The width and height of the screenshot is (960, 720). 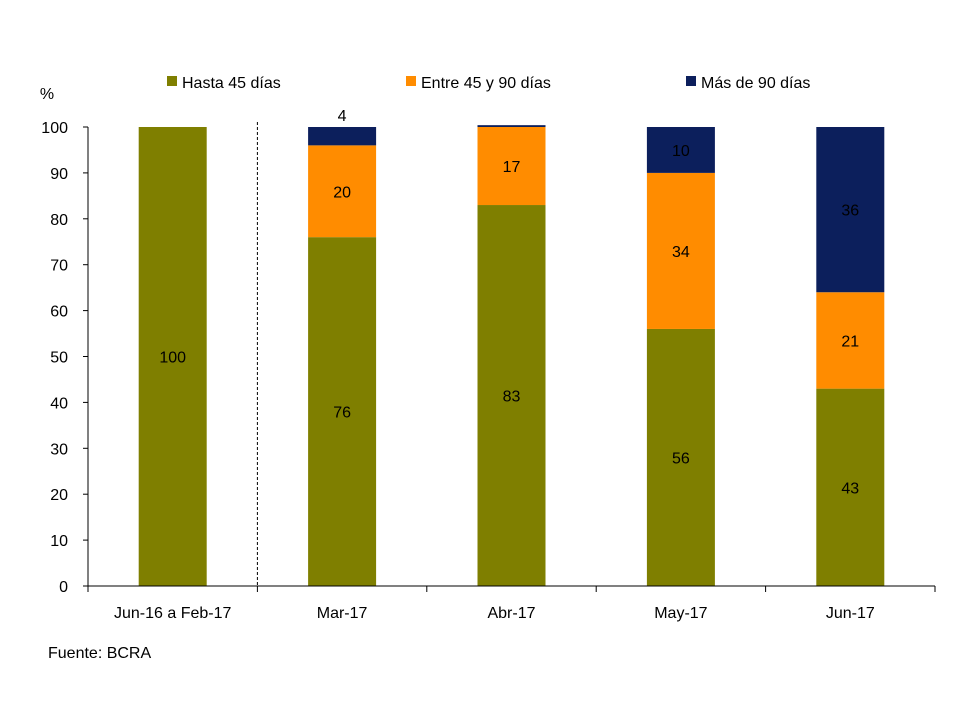 What do you see at coordinates (511, 613) in the screenshot?
I see `x-category-label: Abr-17` at bounding box center [511, 613].